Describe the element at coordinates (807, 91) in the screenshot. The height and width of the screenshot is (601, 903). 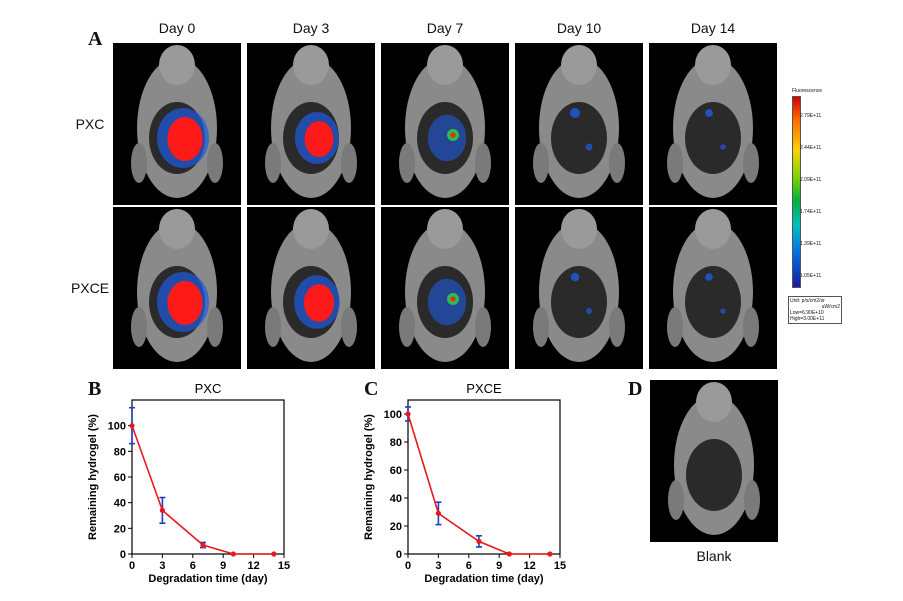
I see `colorbar-title: Fluorescence` at that location.